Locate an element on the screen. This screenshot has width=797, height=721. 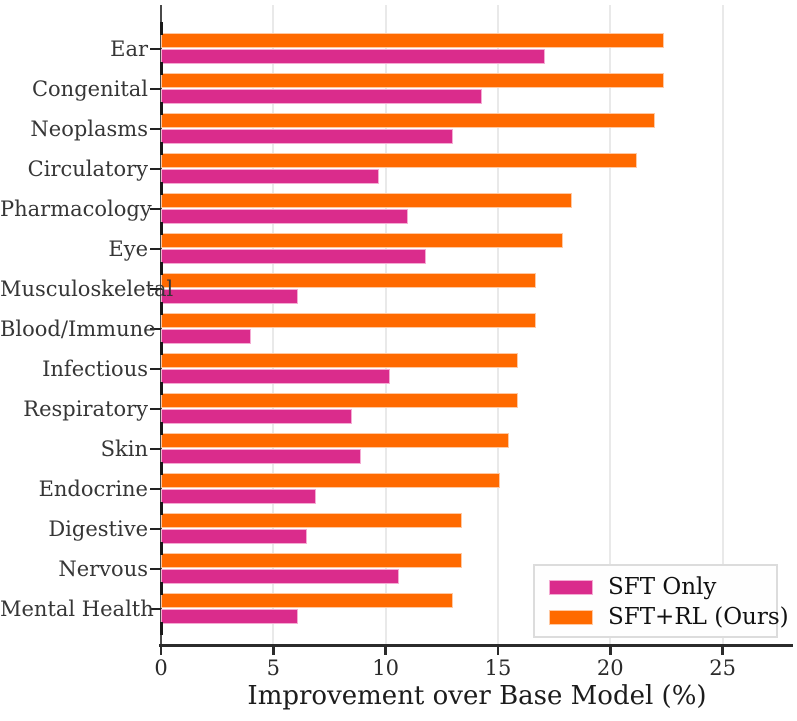
category-label: Mental Health is located at coordinates (77, 608).